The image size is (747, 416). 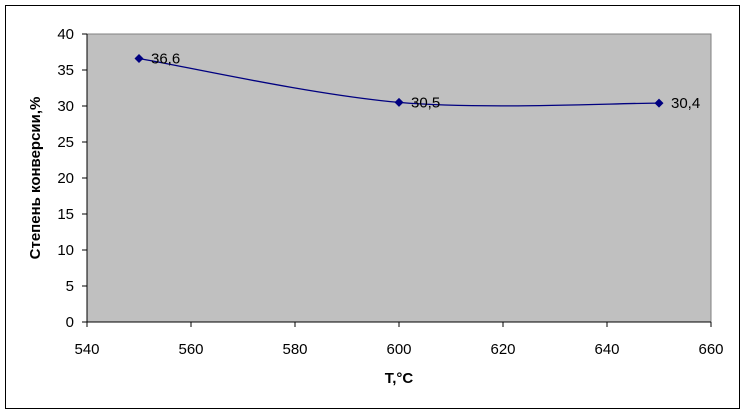 I want to click on x-tick-label: 560, so click(x=190, y=349).